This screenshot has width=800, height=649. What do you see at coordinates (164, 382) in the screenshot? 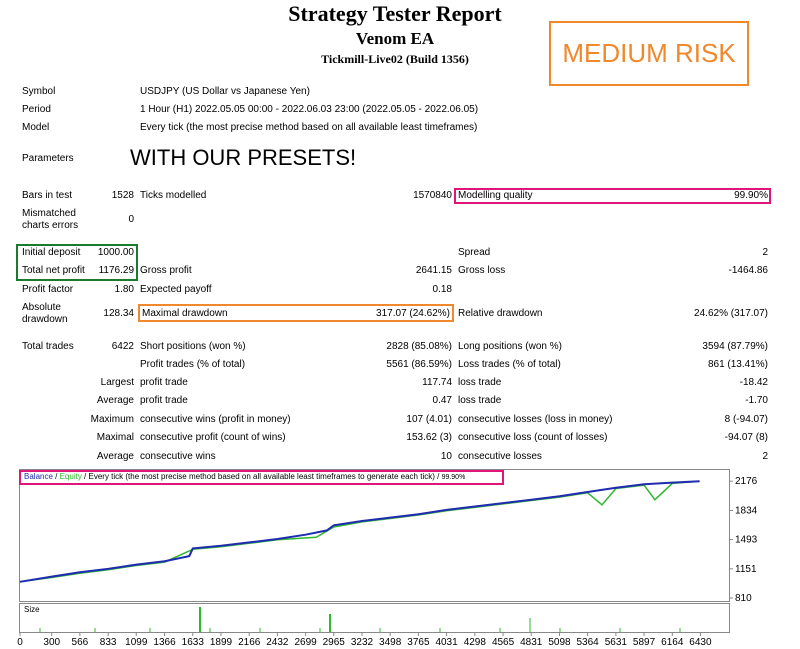
I see `largest-profit-label: profit trade` at bounding box center [164, 382].